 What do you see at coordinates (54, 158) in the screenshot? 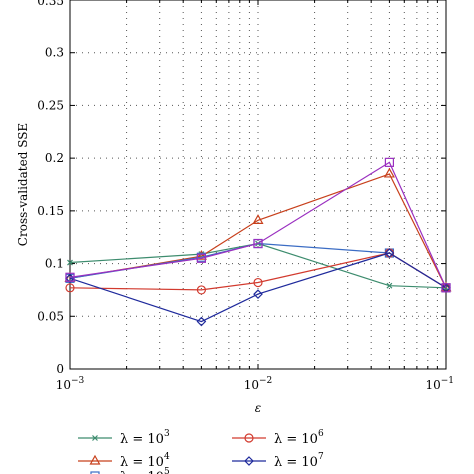
I see `y-tick-label: 0.2` at bounding box center [54, 158].